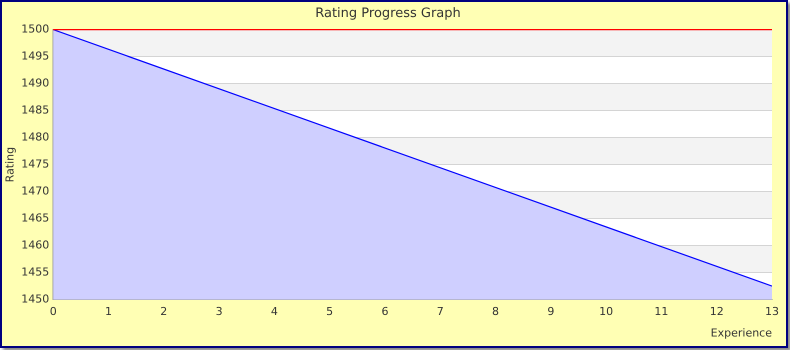  Describe the element at coordinates (741, 333) in the screenshot. I see `x-axis-title: Experience` at that location.